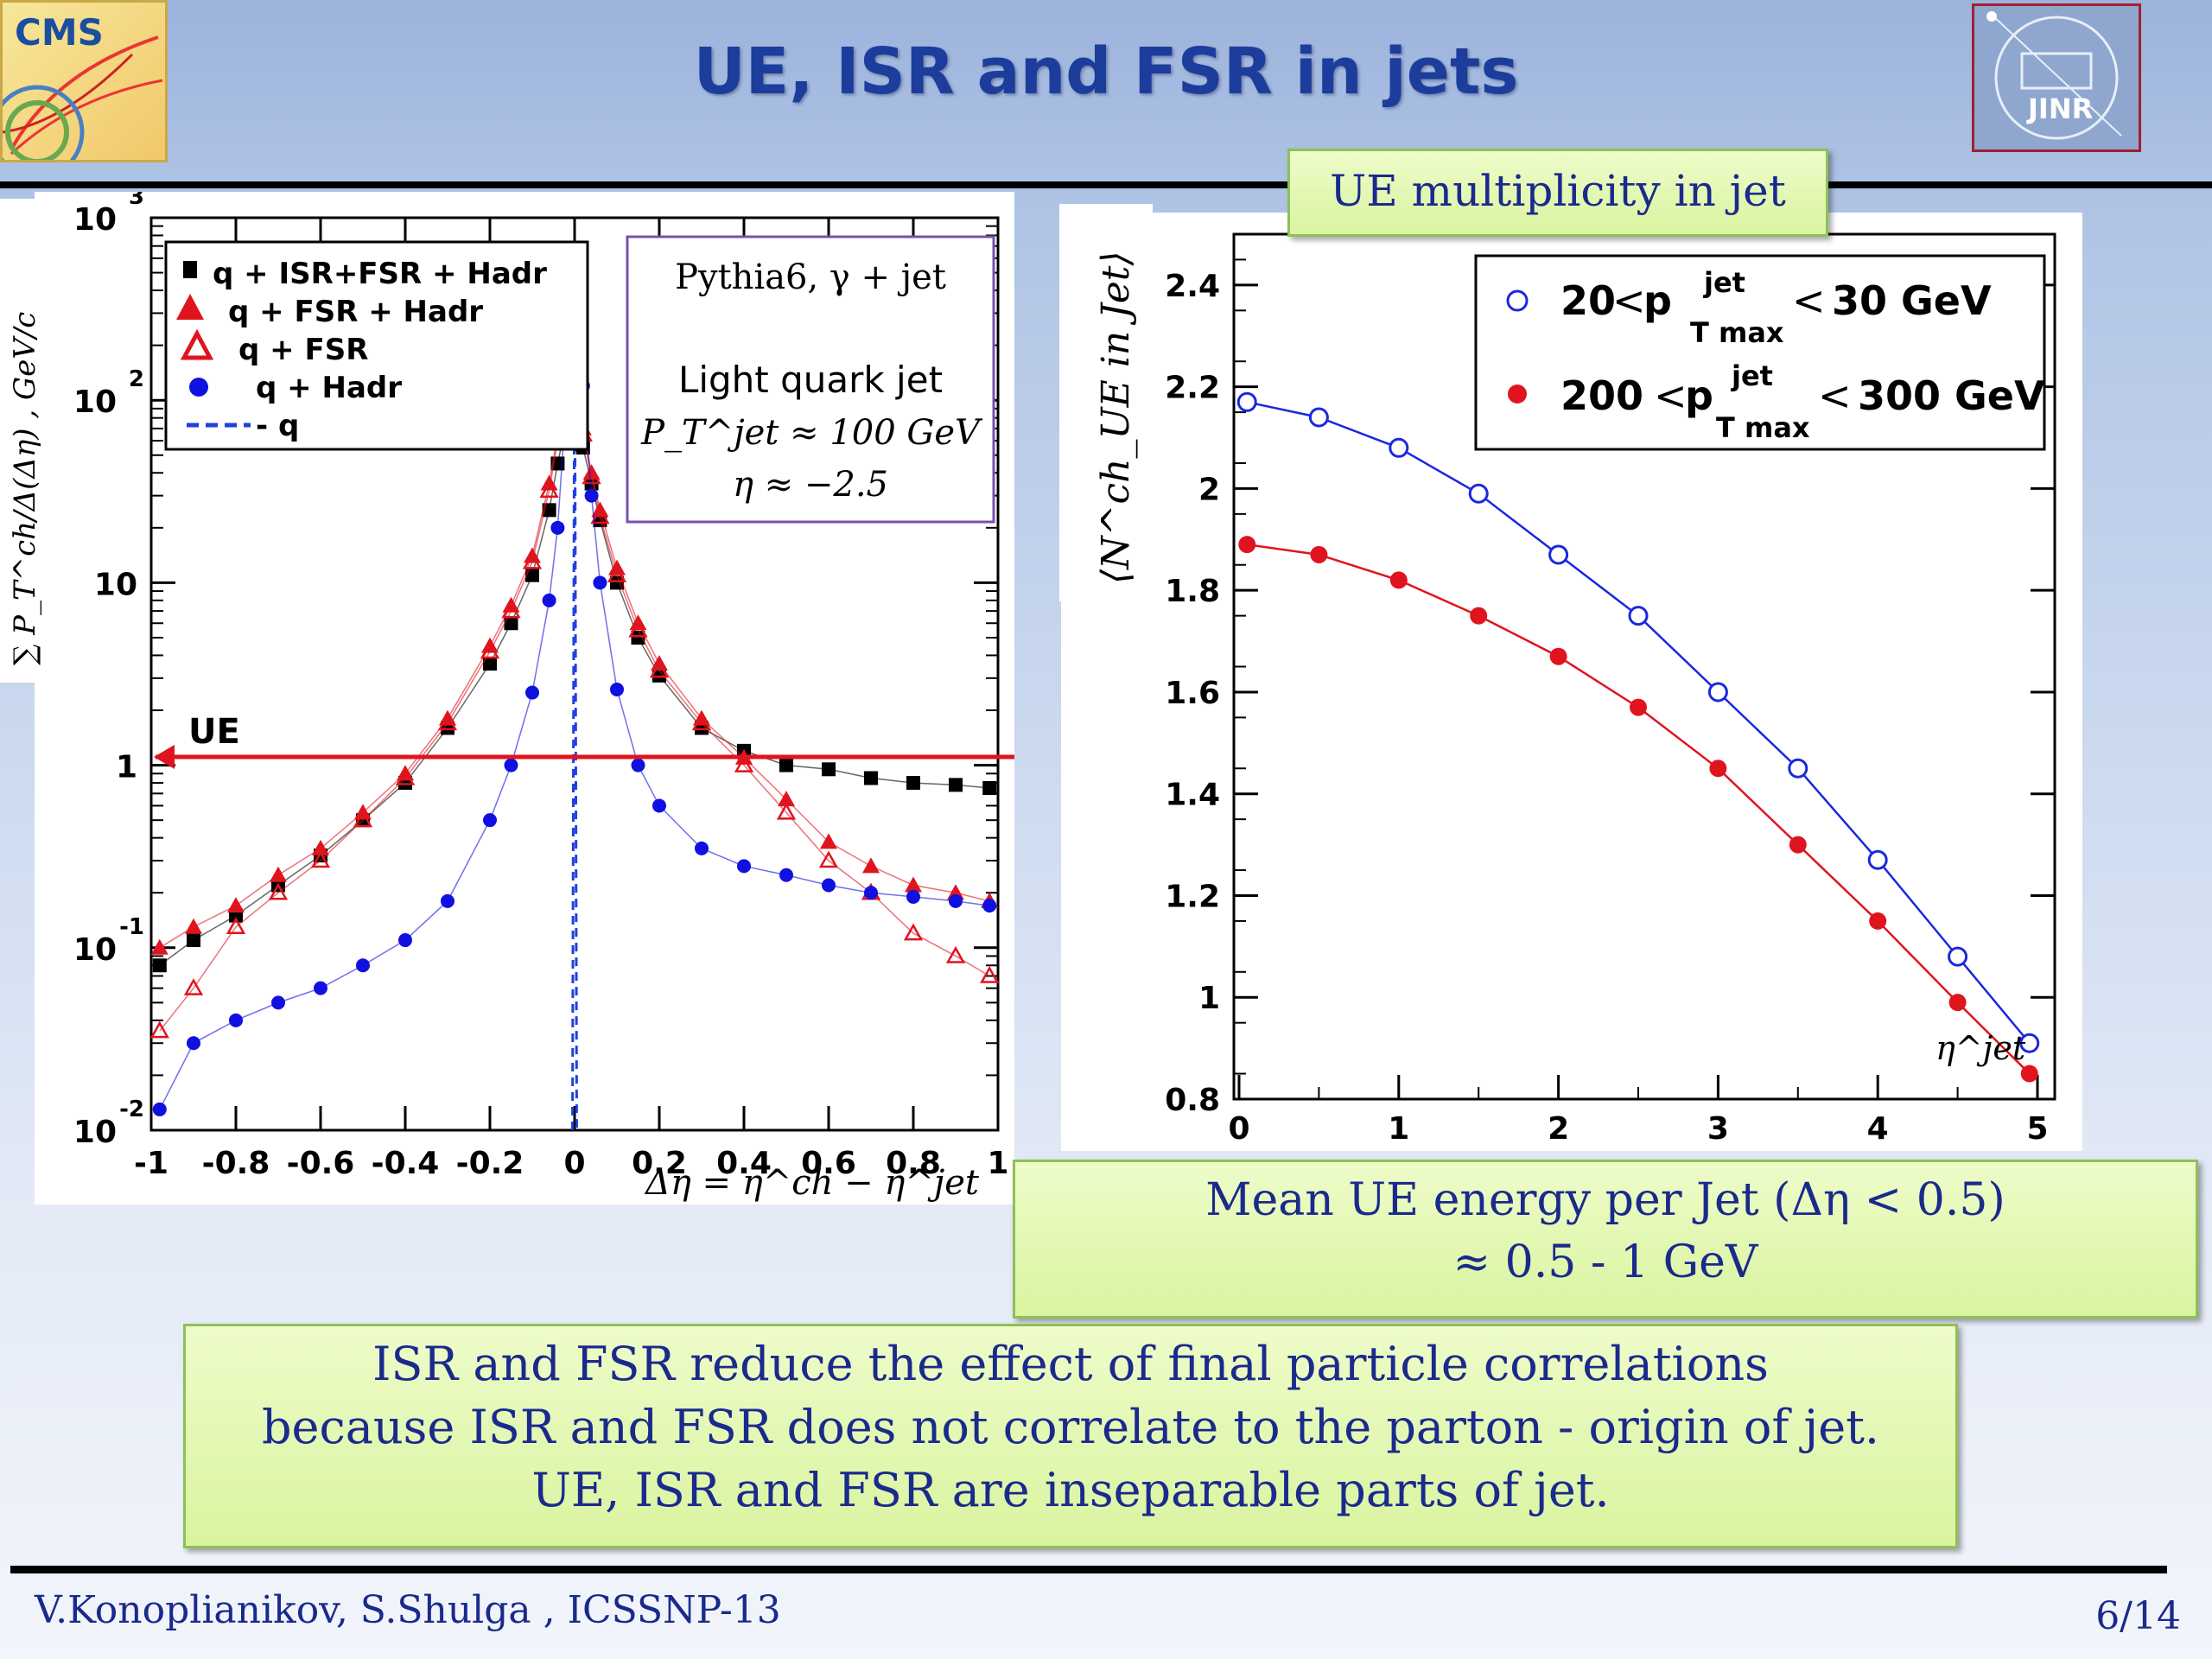 This screenshot has width=2212, height=1659. Describe the element at coordinates (136, 379) in the screenshot. I see `y-tick-exponent: 2` at that location.